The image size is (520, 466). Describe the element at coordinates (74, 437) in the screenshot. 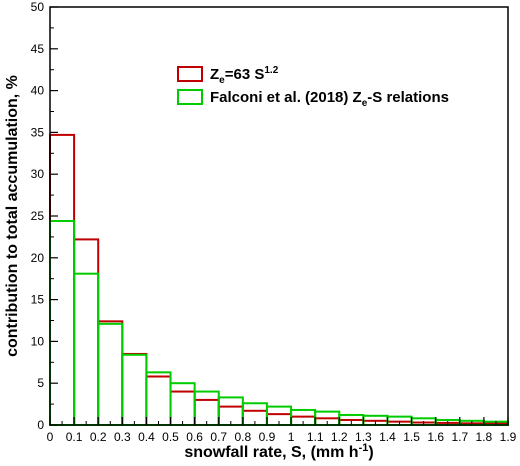

I see `x-tick-label: 0.1` at that location.